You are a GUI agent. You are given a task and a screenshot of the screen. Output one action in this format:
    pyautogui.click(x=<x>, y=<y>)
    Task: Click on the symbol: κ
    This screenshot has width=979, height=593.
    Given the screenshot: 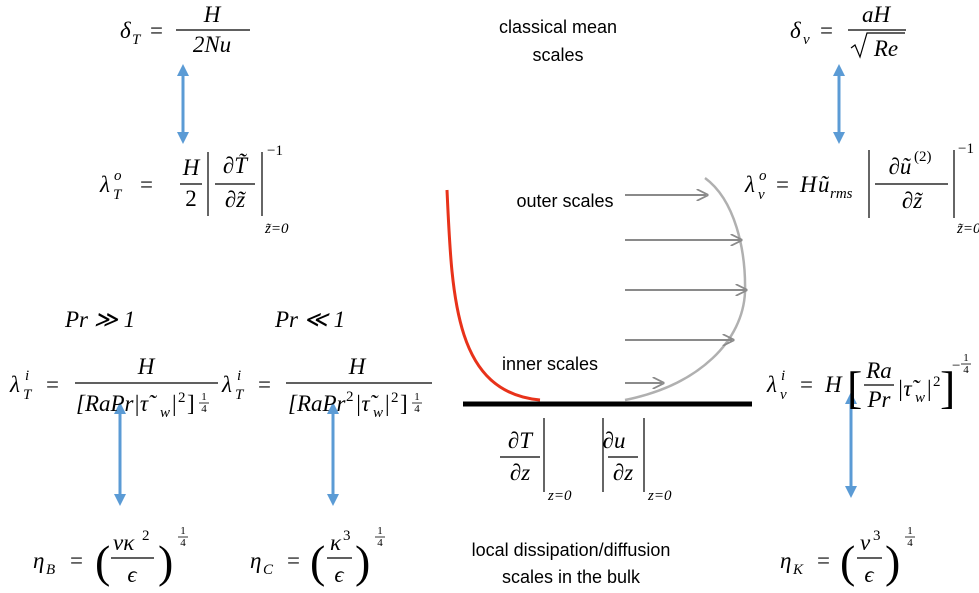 What is the action you would take?
    pyautogui.click(x=336, y=542)
    